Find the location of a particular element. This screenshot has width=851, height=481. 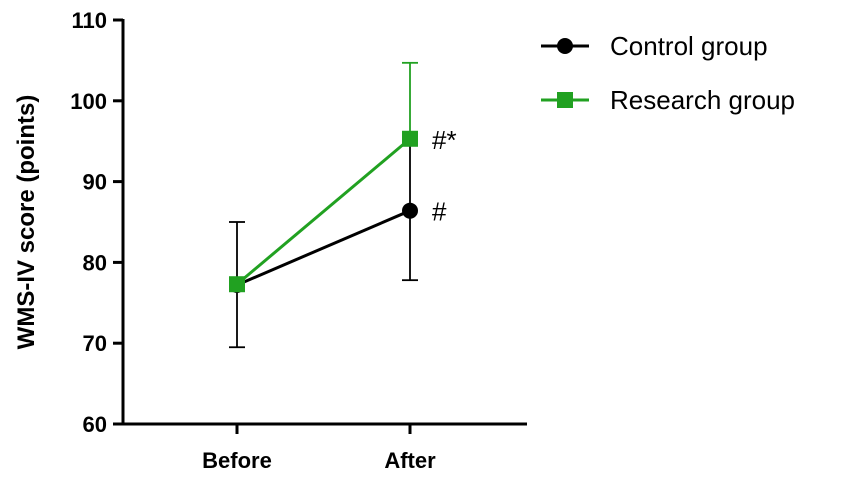

series-0: # is located at coordinates (338, 244).